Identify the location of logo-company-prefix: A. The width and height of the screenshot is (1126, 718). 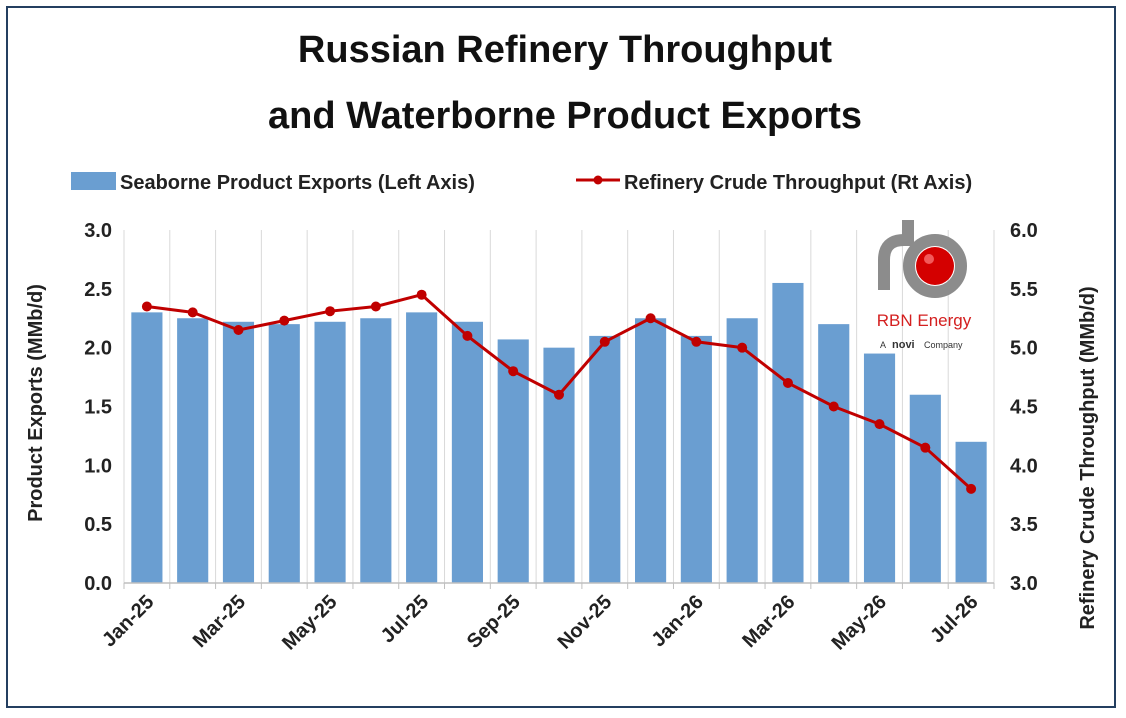
(883, 345).